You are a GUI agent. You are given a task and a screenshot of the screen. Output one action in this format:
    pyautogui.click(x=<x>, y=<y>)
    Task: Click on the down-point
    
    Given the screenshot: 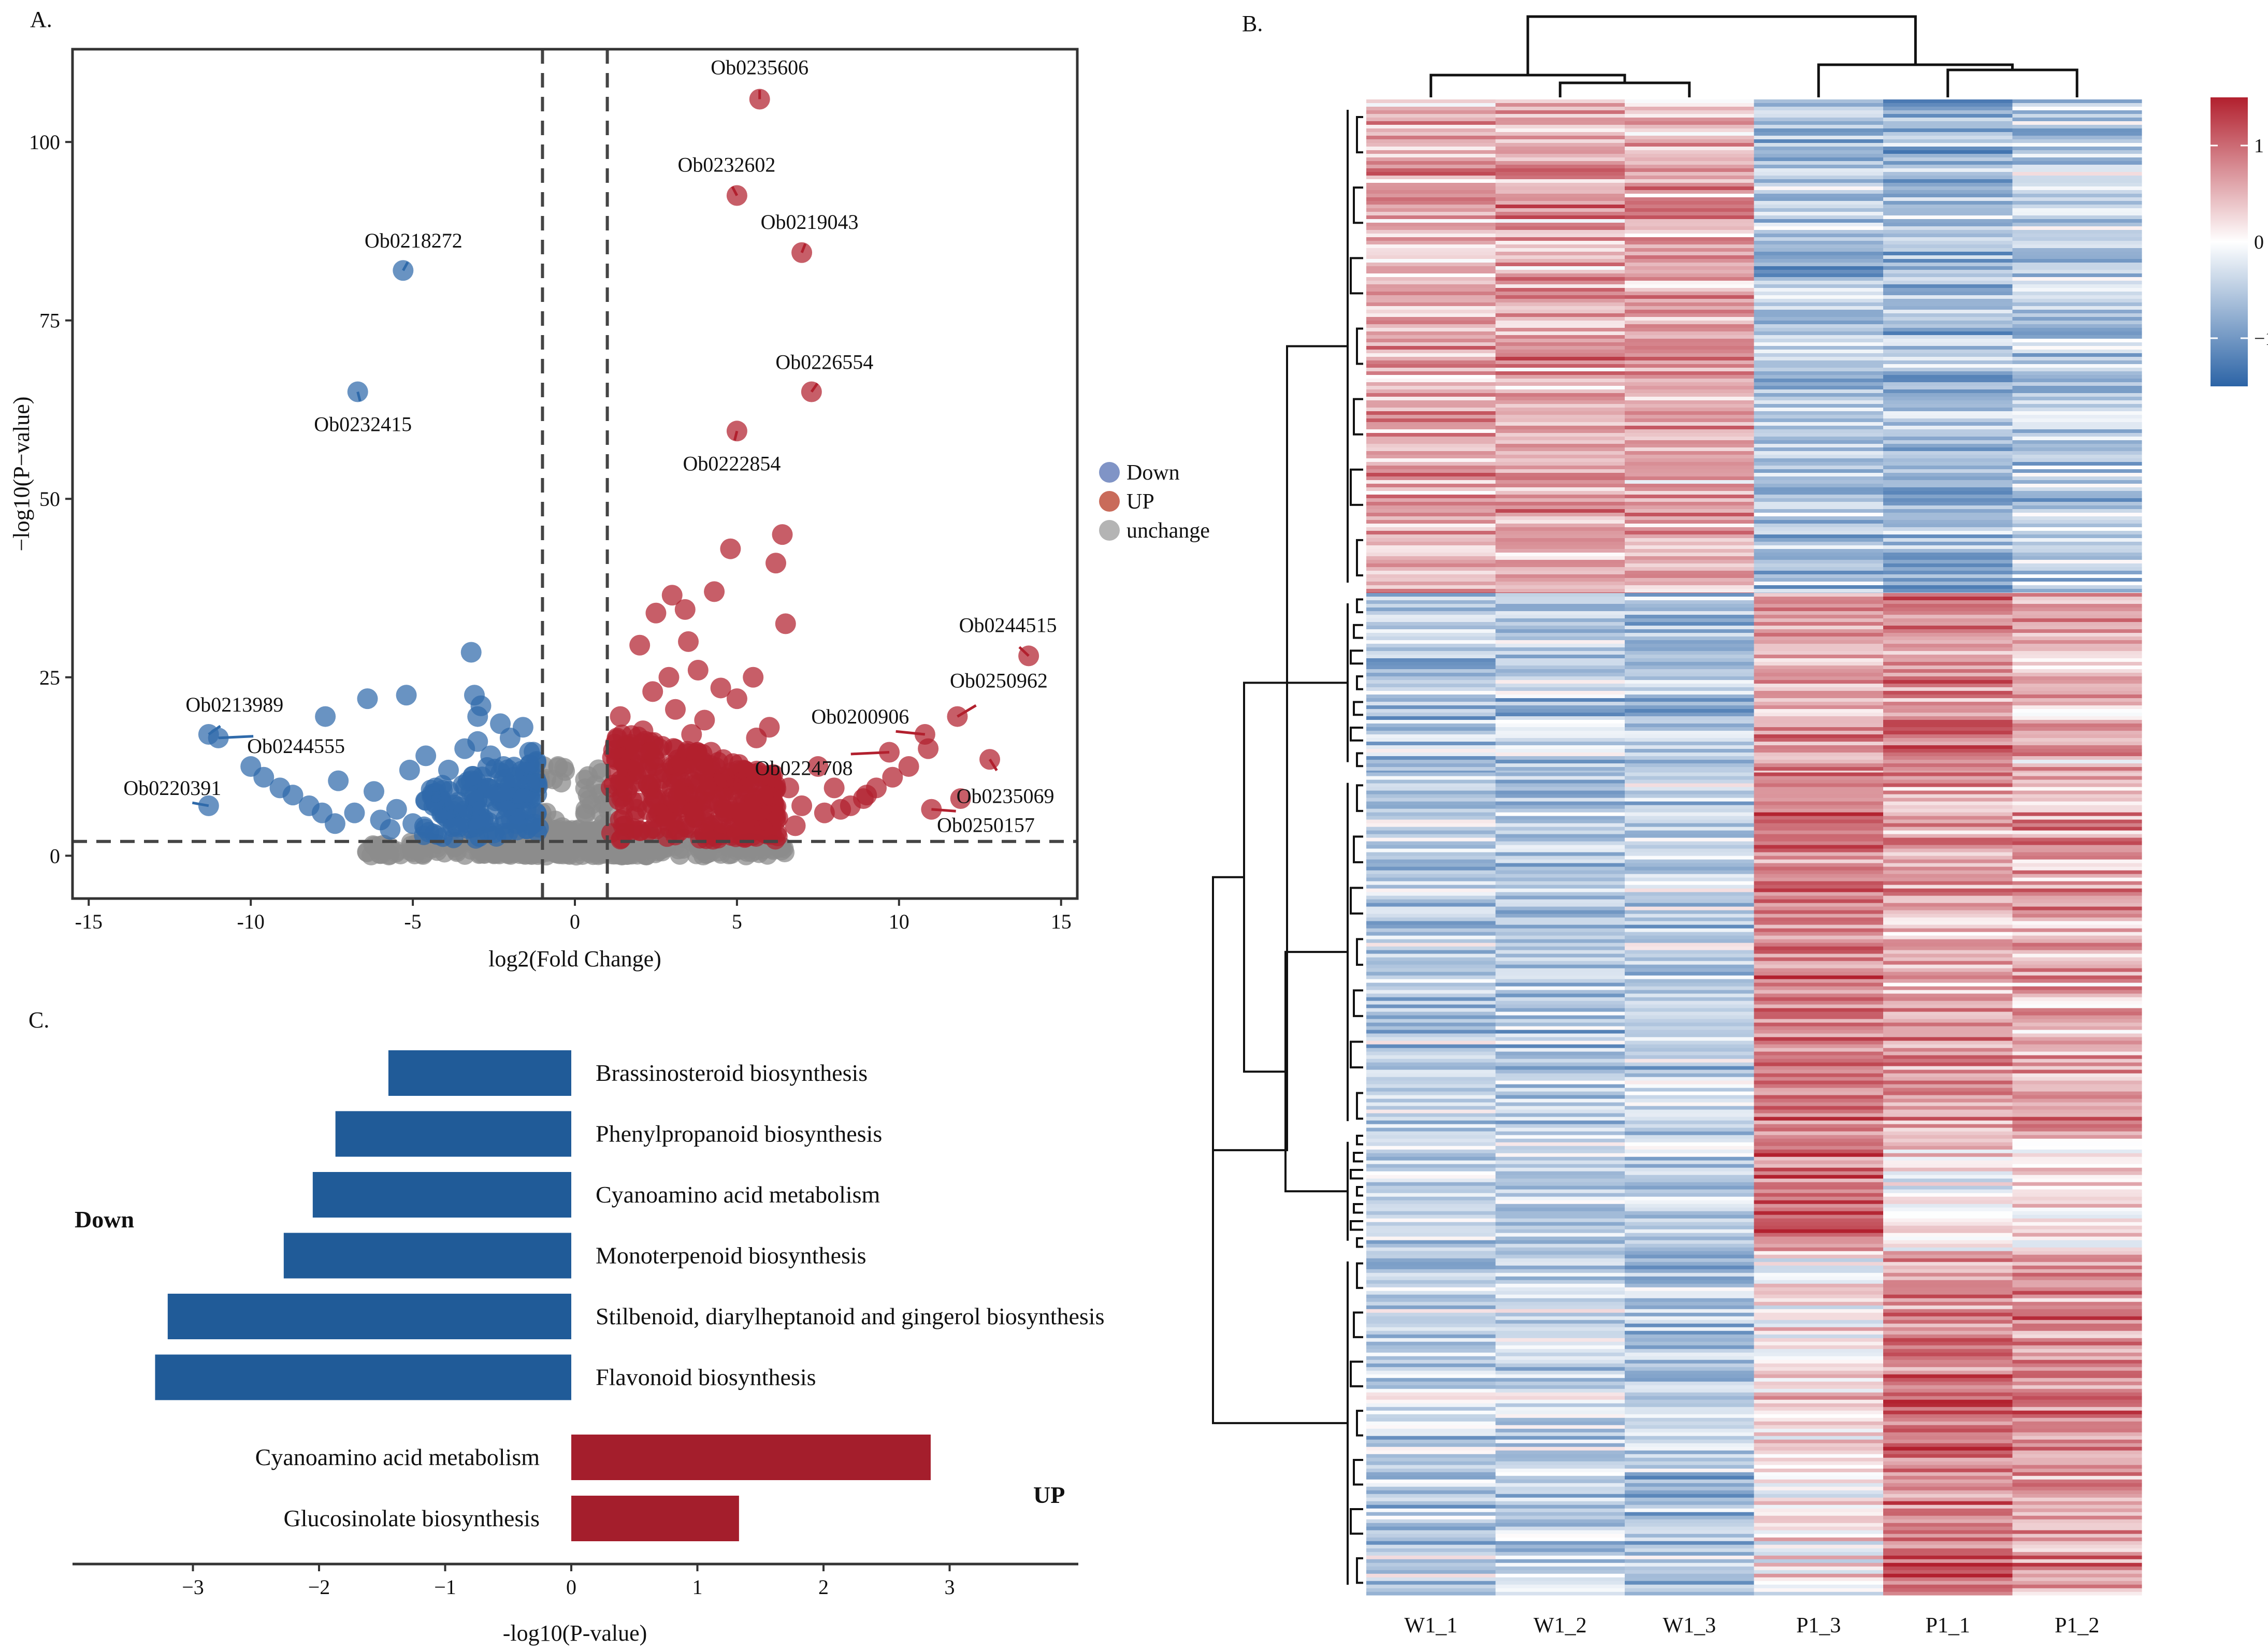 What is the action you would take?
    pyautogui.click(x=487, y=788)
    